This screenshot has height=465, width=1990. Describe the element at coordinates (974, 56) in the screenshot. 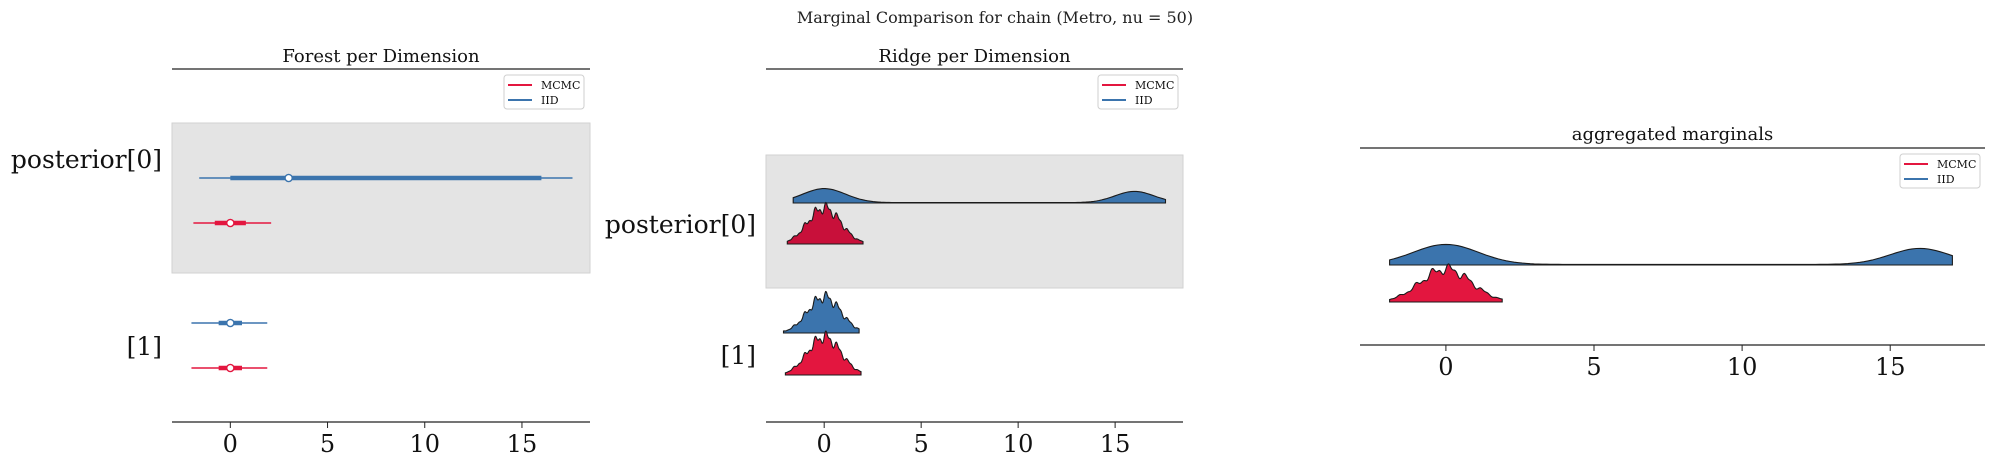

I see `panel-title: Ridge per Dimension` at that location.